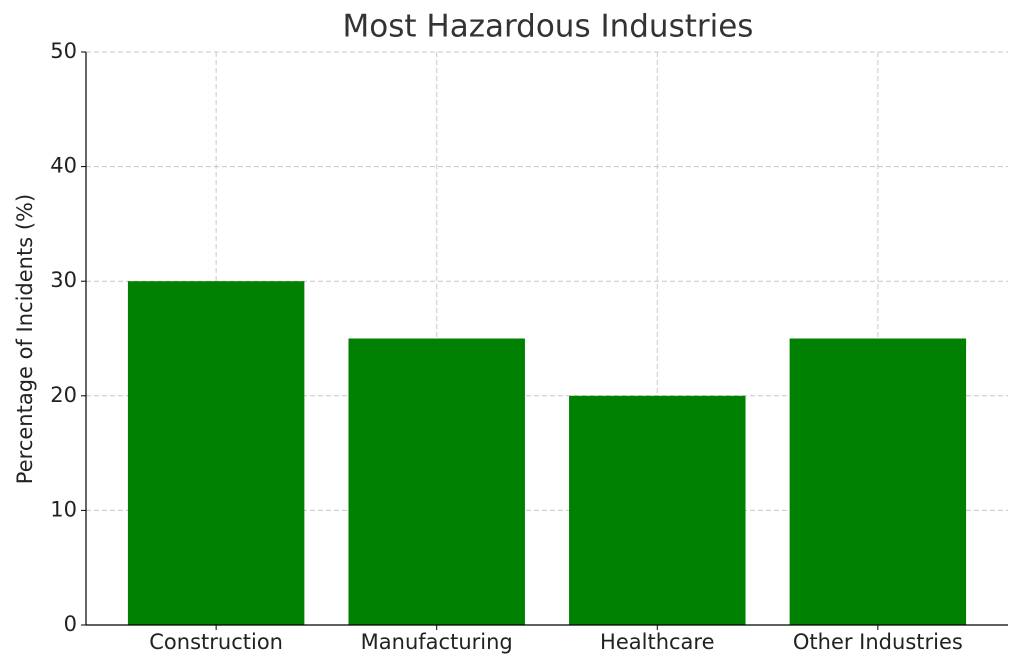 This screenshot has height=672, width=1024. What do you see at coordinates (63, 509) in the screenshot?
I see `y-tick-label: 10` at bounding box center [63, 509].